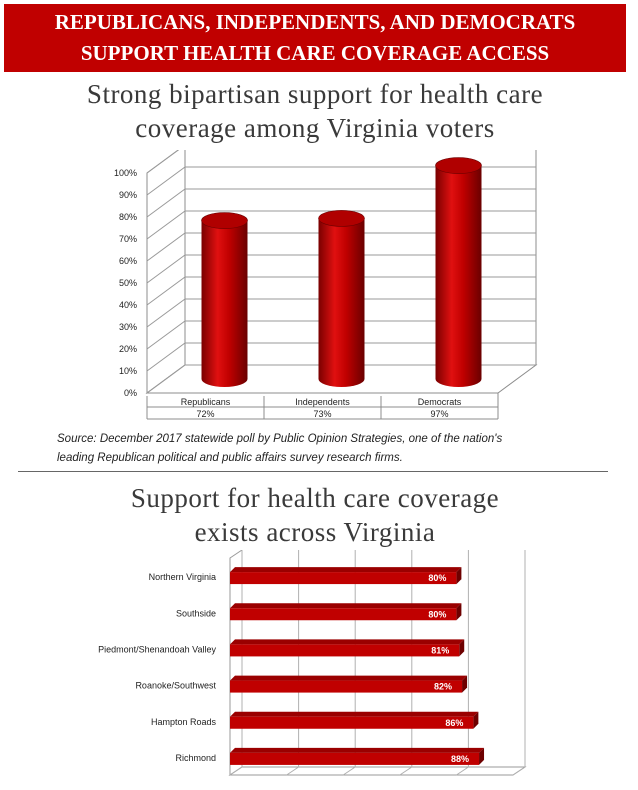  Describe the element at coordinates (440, 402) in the screenshot. I see `x-category-label: Democrats` at that location.